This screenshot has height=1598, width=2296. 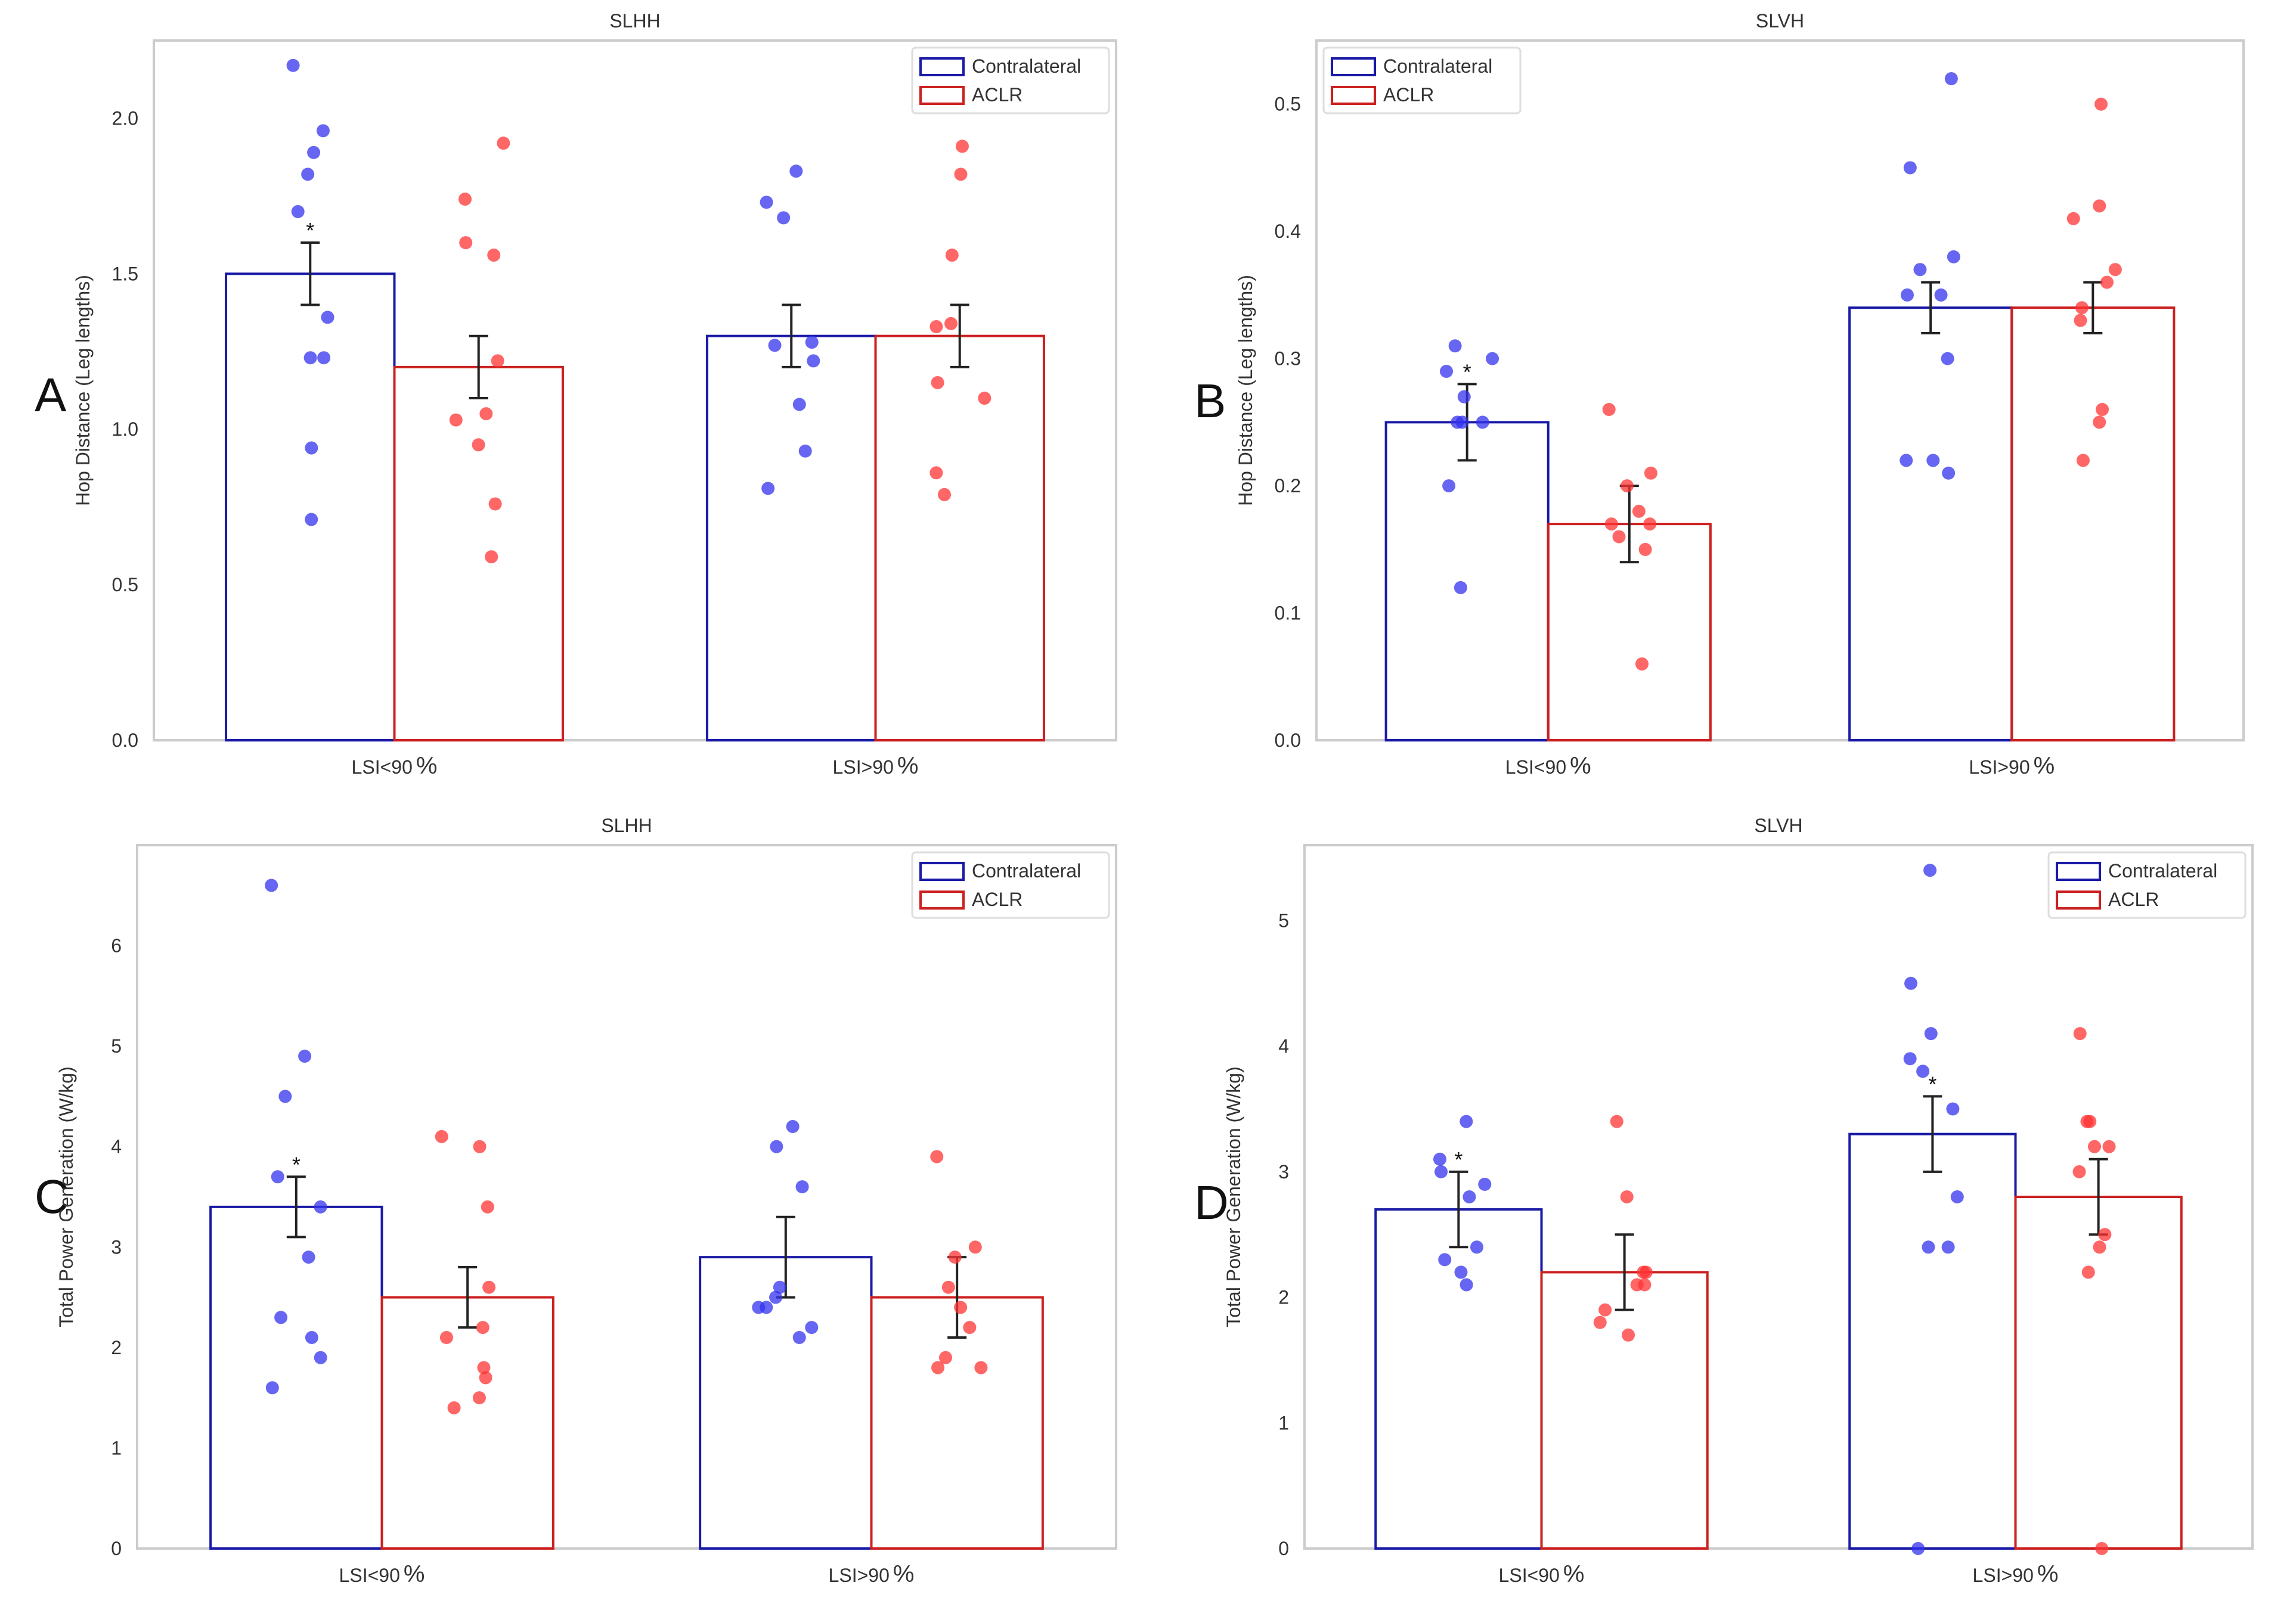 I want to click on y-tick-label: 0, so click(x=1283, y=1549).